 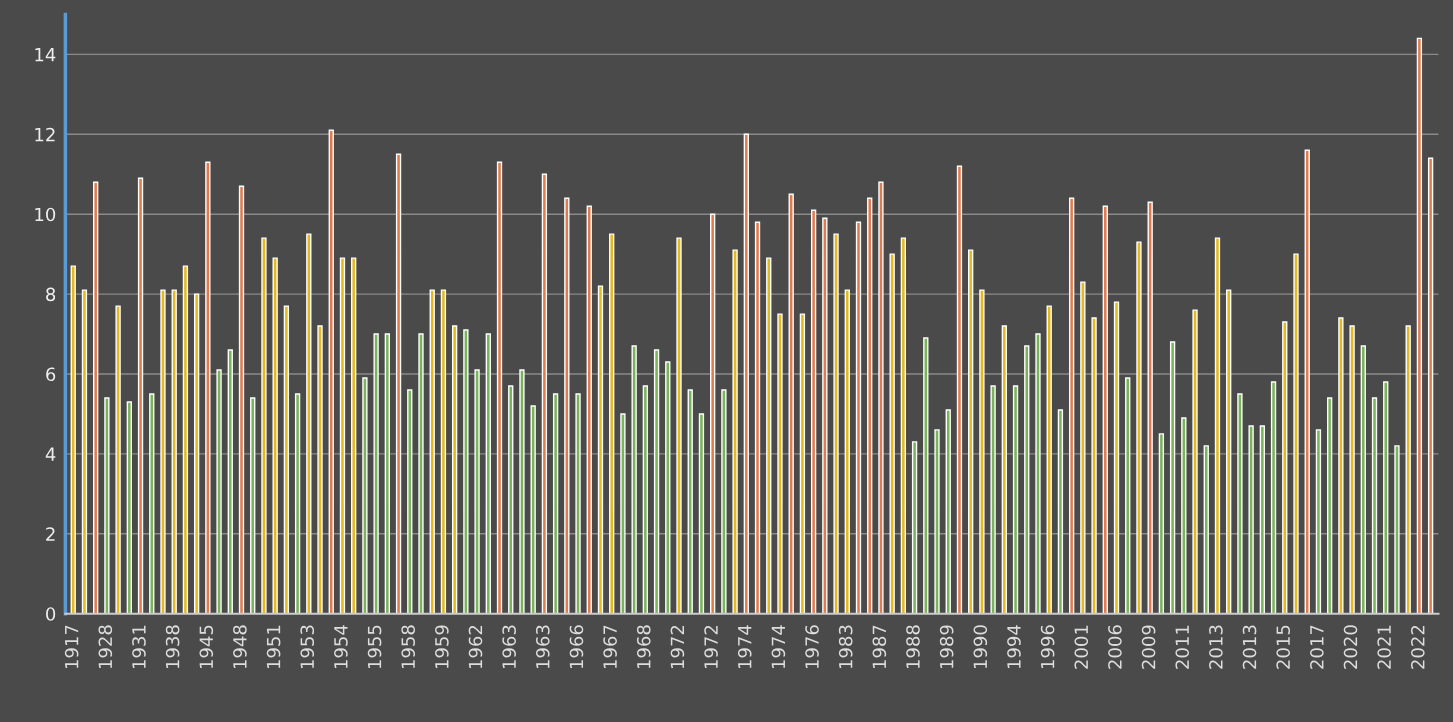 What do you see at coordinates (240, 647) in the screenshot?
I see `x-tick-label: 1948` at bounding box center [240, 647].